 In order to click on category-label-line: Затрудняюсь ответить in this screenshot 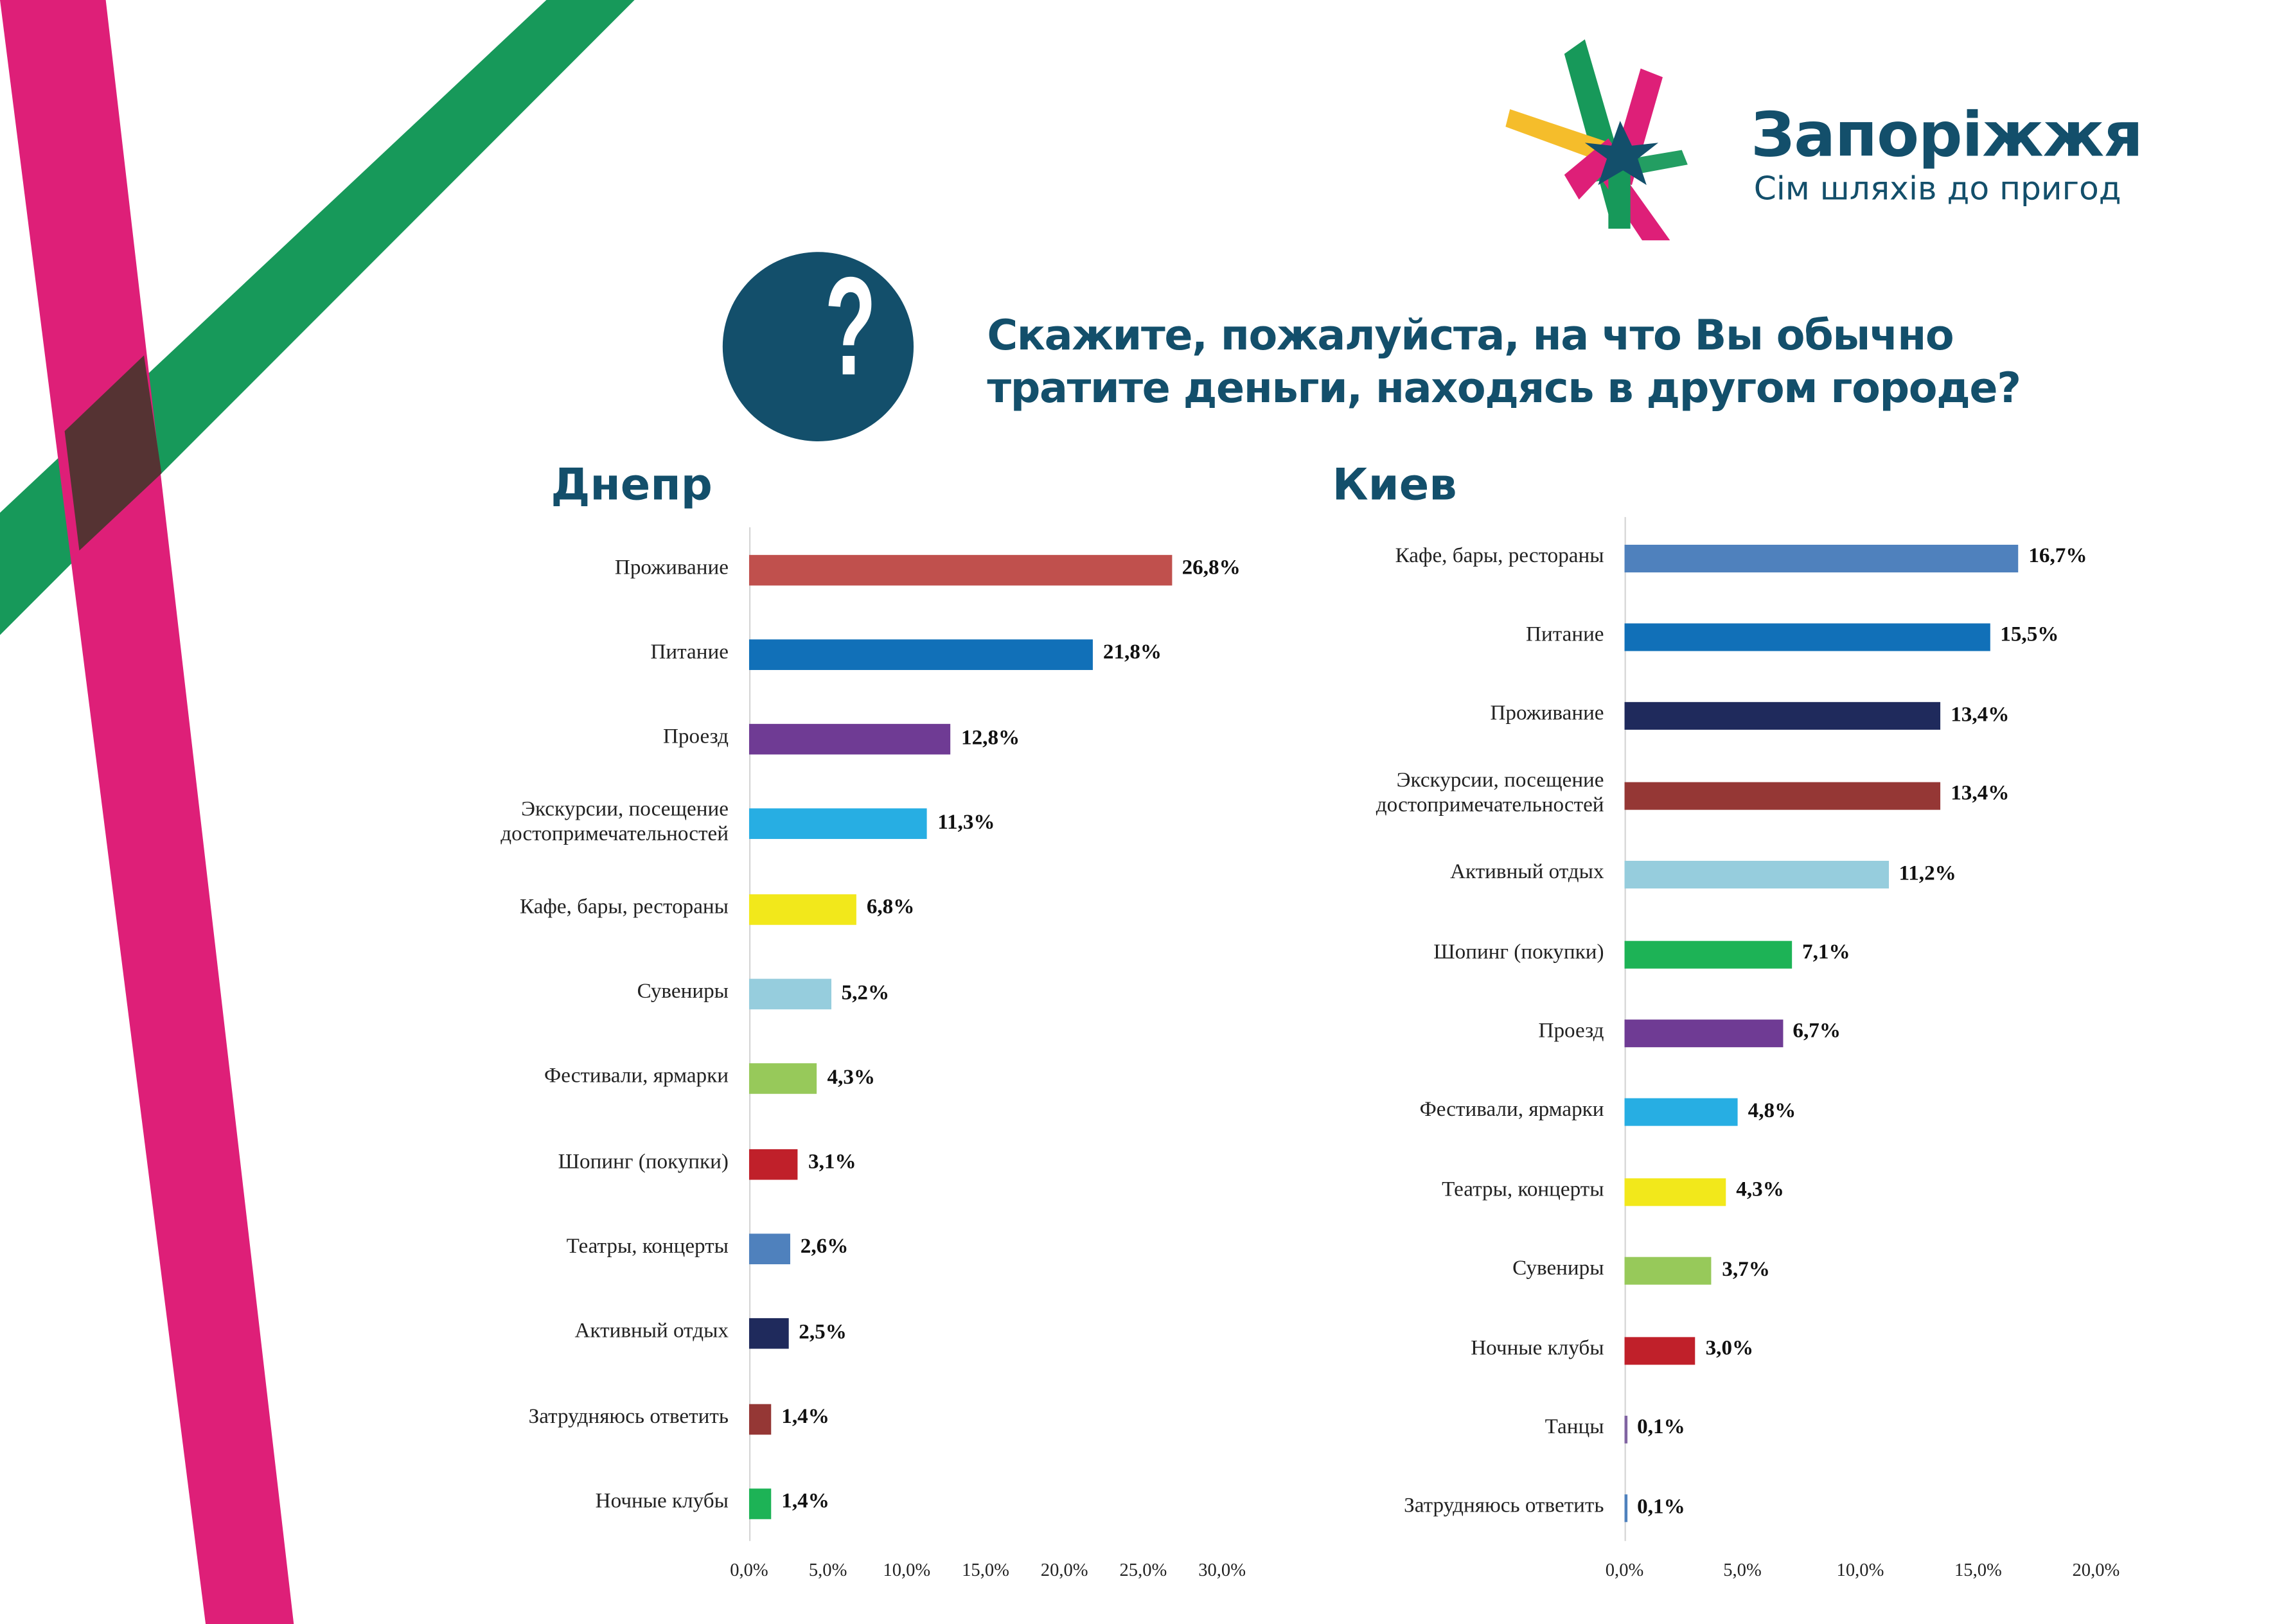, I will do `click(1504, 1506)`.